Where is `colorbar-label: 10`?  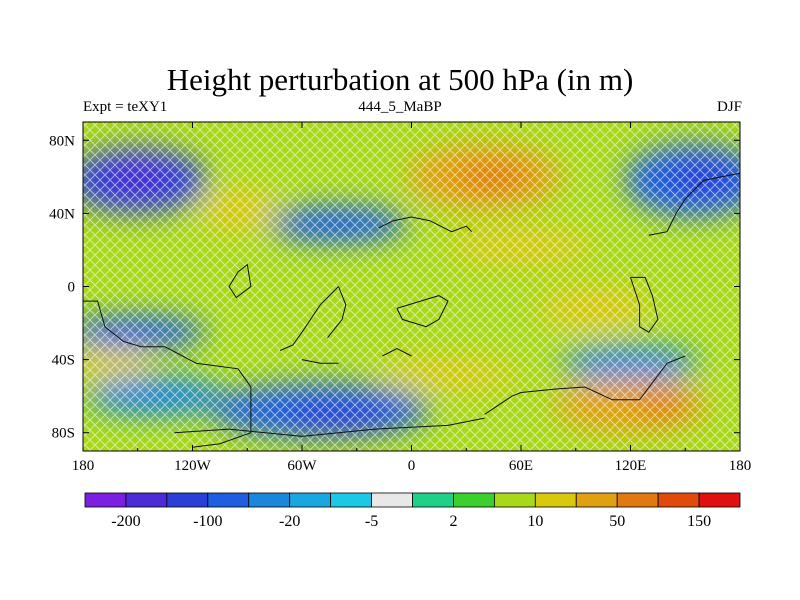 colorbar-label: 10 is located at coordinates (535, 521).